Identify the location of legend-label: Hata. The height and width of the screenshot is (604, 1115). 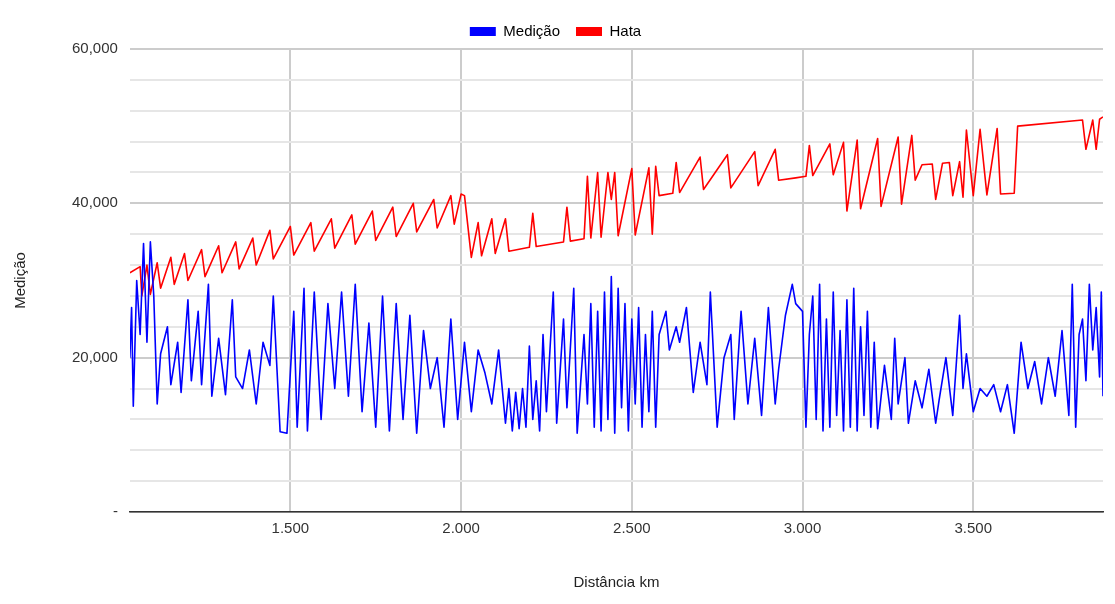
(625, 30).